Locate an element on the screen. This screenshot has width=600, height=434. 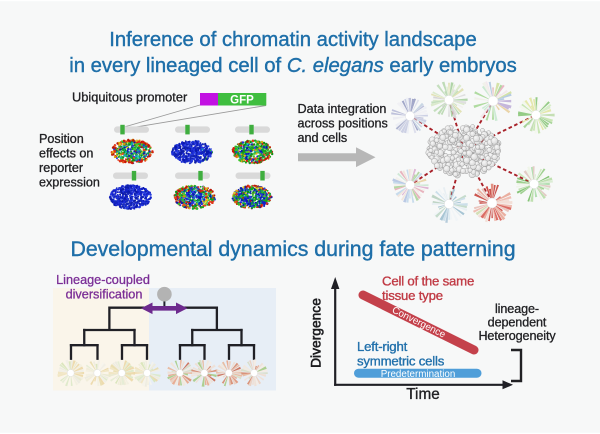
svg-text: Time is located at coordinates (422, 394).